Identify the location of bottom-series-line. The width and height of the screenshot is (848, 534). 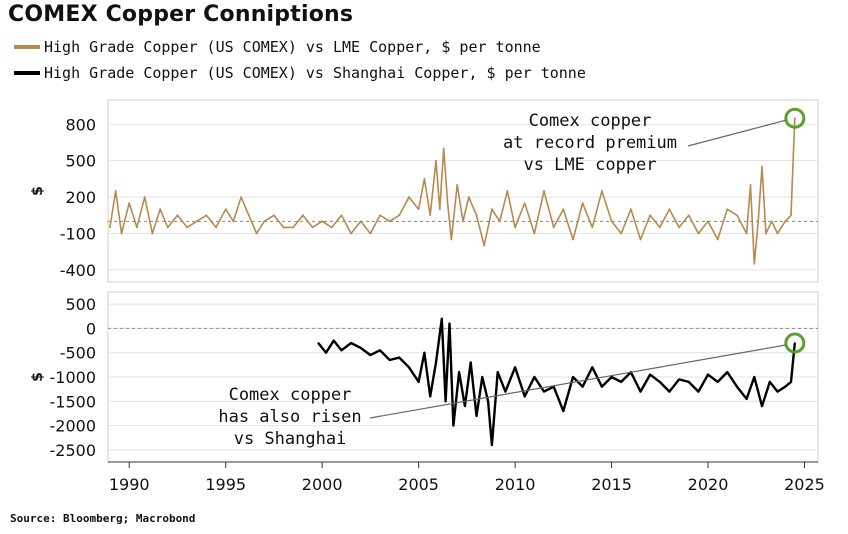
(556, 382).